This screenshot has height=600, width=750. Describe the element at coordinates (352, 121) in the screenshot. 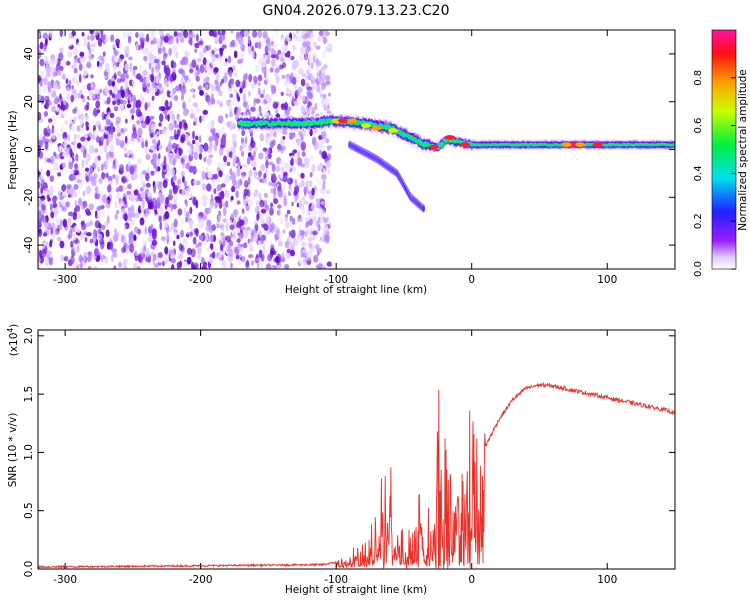

I see `signal-hotspot` at that location.